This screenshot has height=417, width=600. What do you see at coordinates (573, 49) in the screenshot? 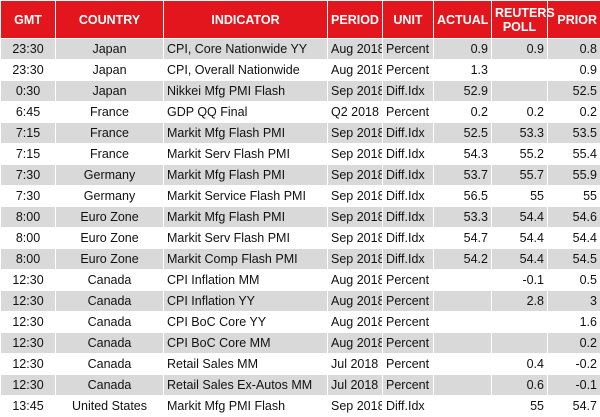
I see `table-cell: 0.8` at bounding box center [573, 49].